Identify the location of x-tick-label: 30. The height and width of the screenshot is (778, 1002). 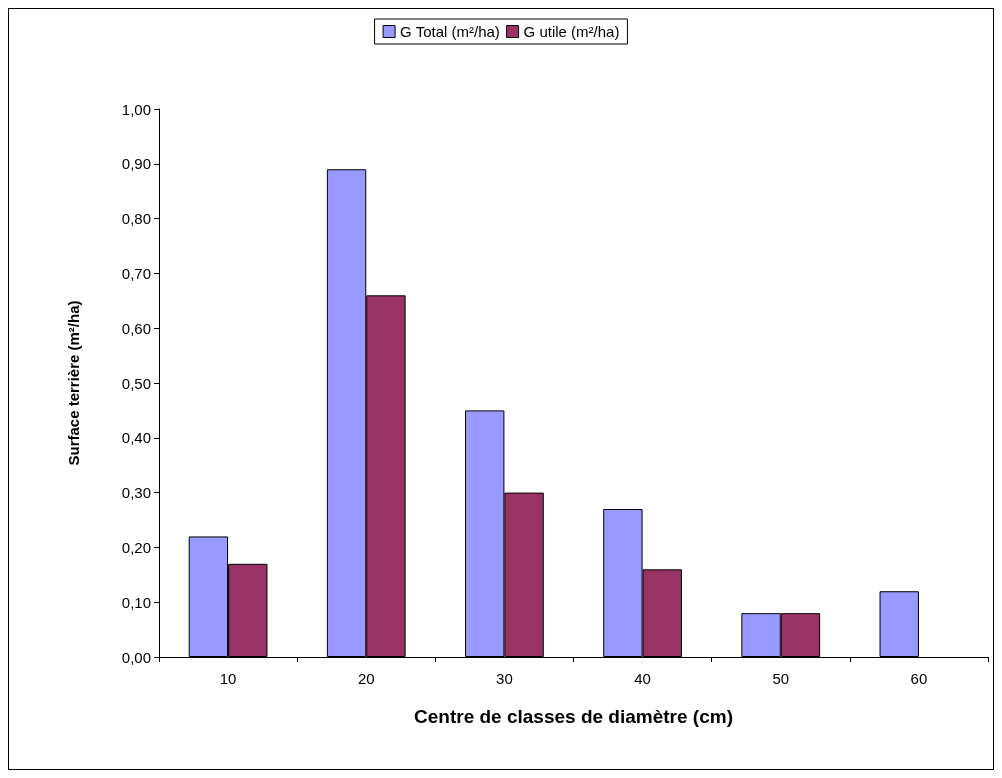
(504, 678).